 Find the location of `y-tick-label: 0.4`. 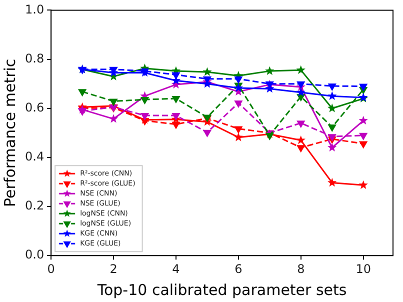

y-tick-label: 0.4 is located at coordinates (34, 157).